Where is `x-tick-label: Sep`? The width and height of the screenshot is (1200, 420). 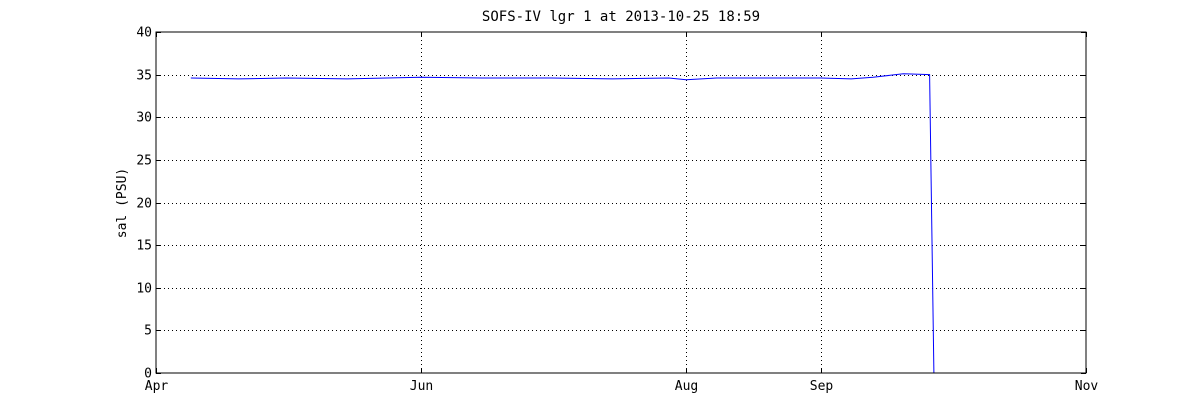 x-tick-label: Sep is located at coordinates (822, 386).